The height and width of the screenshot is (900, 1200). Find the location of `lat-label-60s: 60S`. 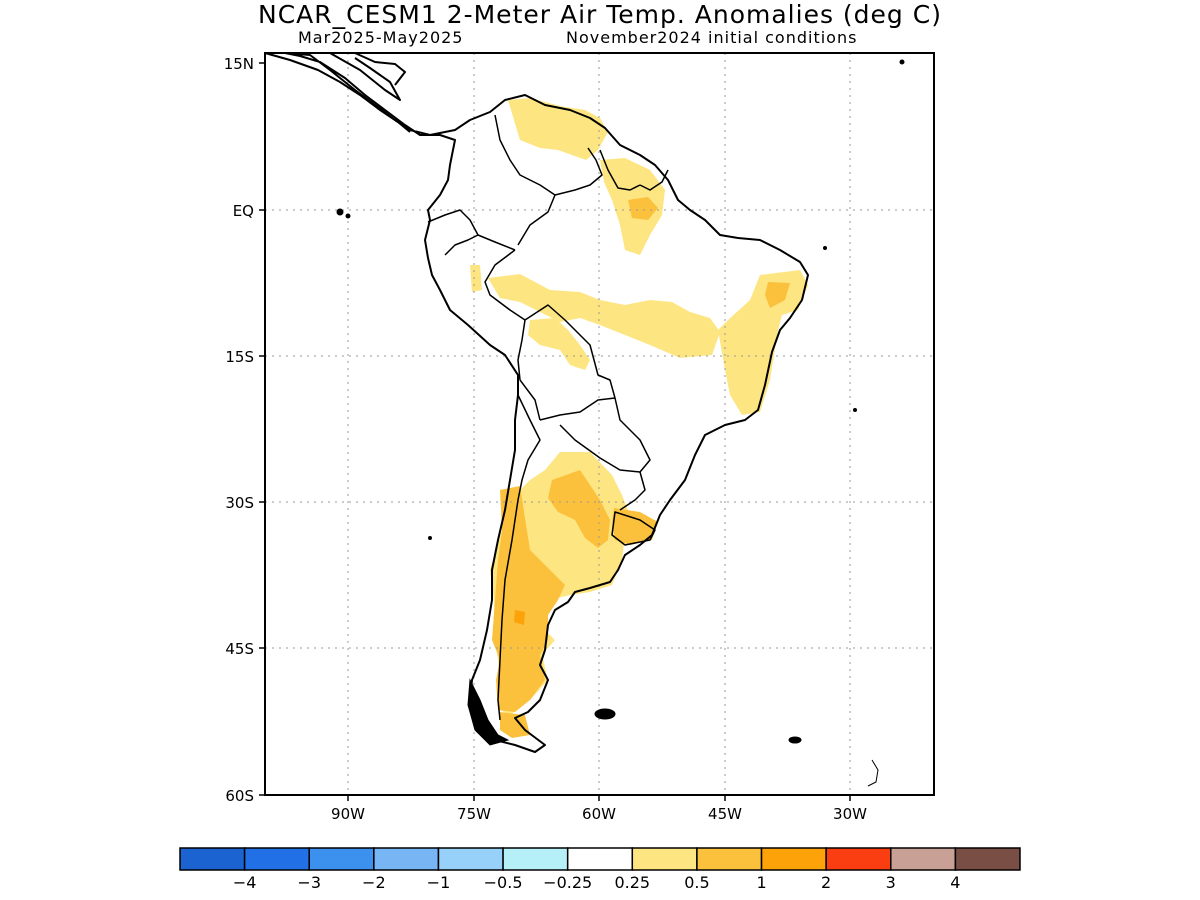

lat-label-60s: 60S is located at coordinates (239, 796).